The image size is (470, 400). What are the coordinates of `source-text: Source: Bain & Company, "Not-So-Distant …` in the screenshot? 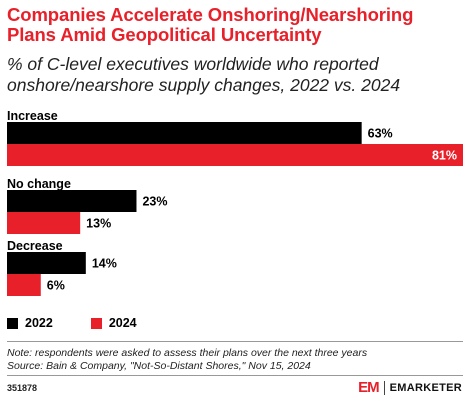 It's located at (159, 366).